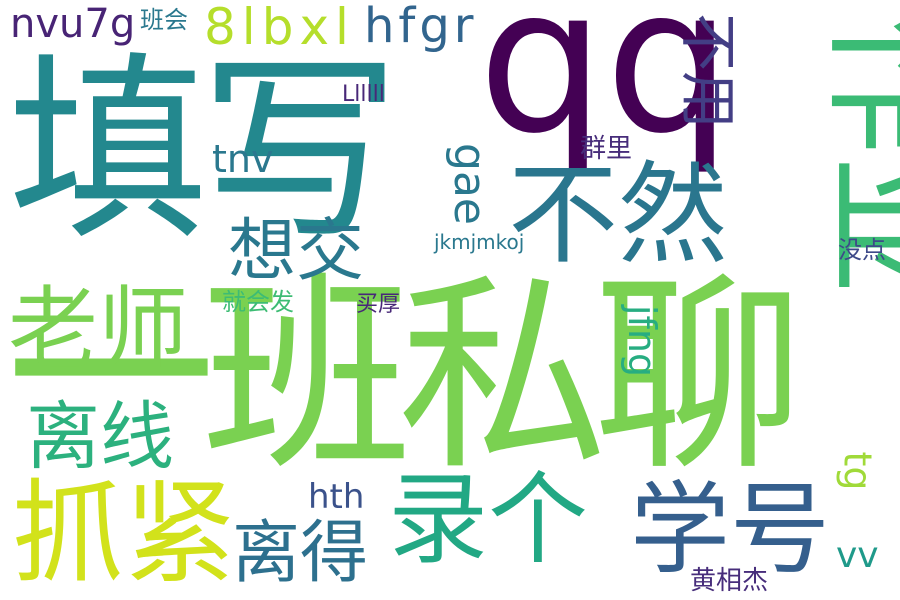 The height and width of the screenshot is (600, 900). I want to click on word-huangxiangjie: 黄相杰, so click(729, 581).